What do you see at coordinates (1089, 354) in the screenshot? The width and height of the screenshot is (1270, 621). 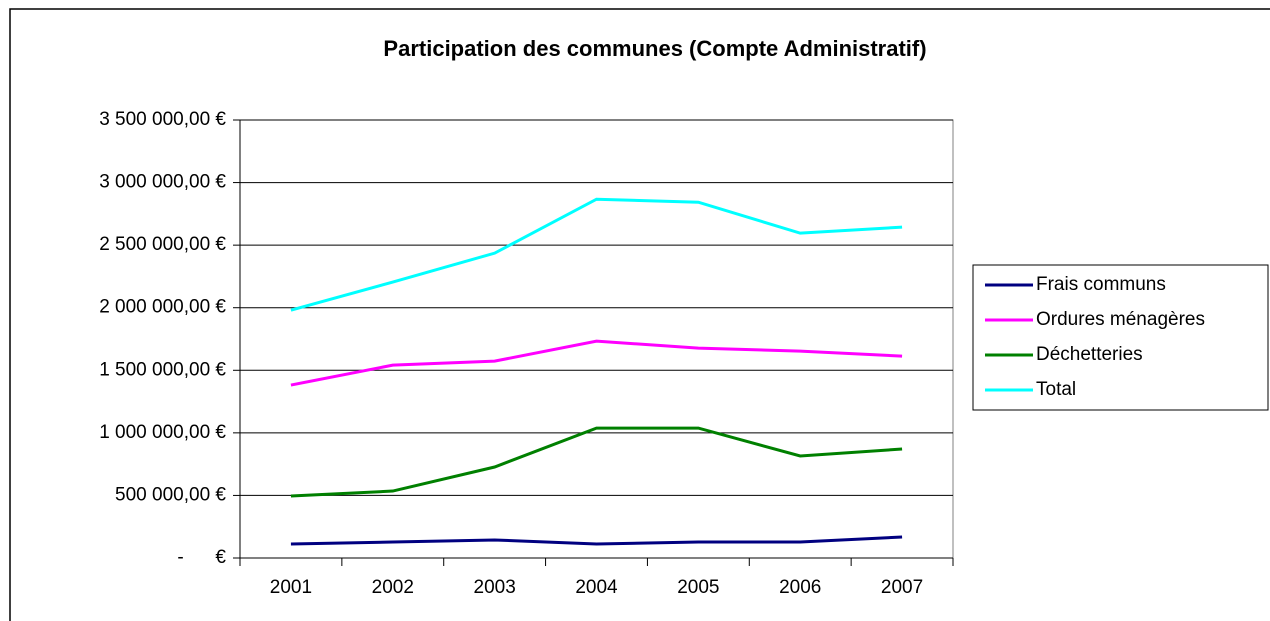 I see `legend-label: Déchetteries` at bounding box center [1089, 354].